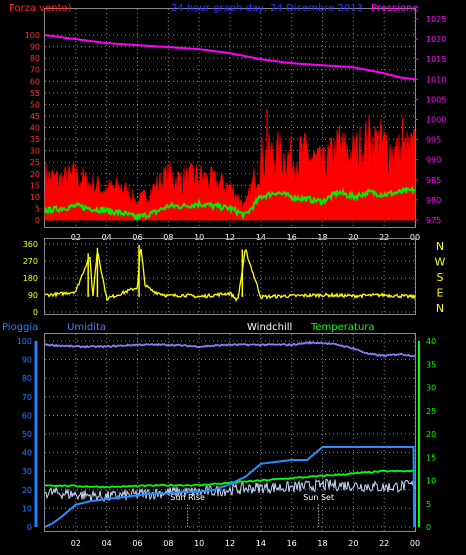 The height and width of the screenshot is (555, 466). I want to click on series-humidity, so click(230, 349).